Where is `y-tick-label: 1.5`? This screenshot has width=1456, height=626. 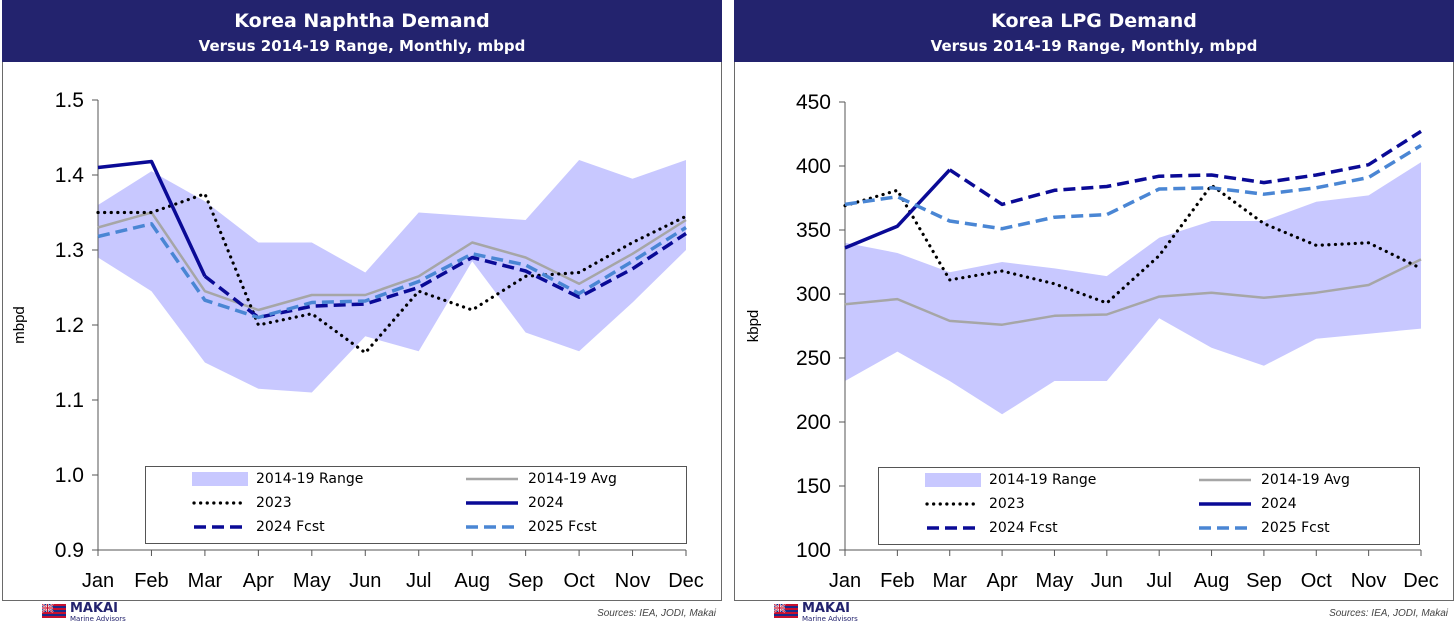 y-tick-label: 1.5 is located at coordinates (69, 100).